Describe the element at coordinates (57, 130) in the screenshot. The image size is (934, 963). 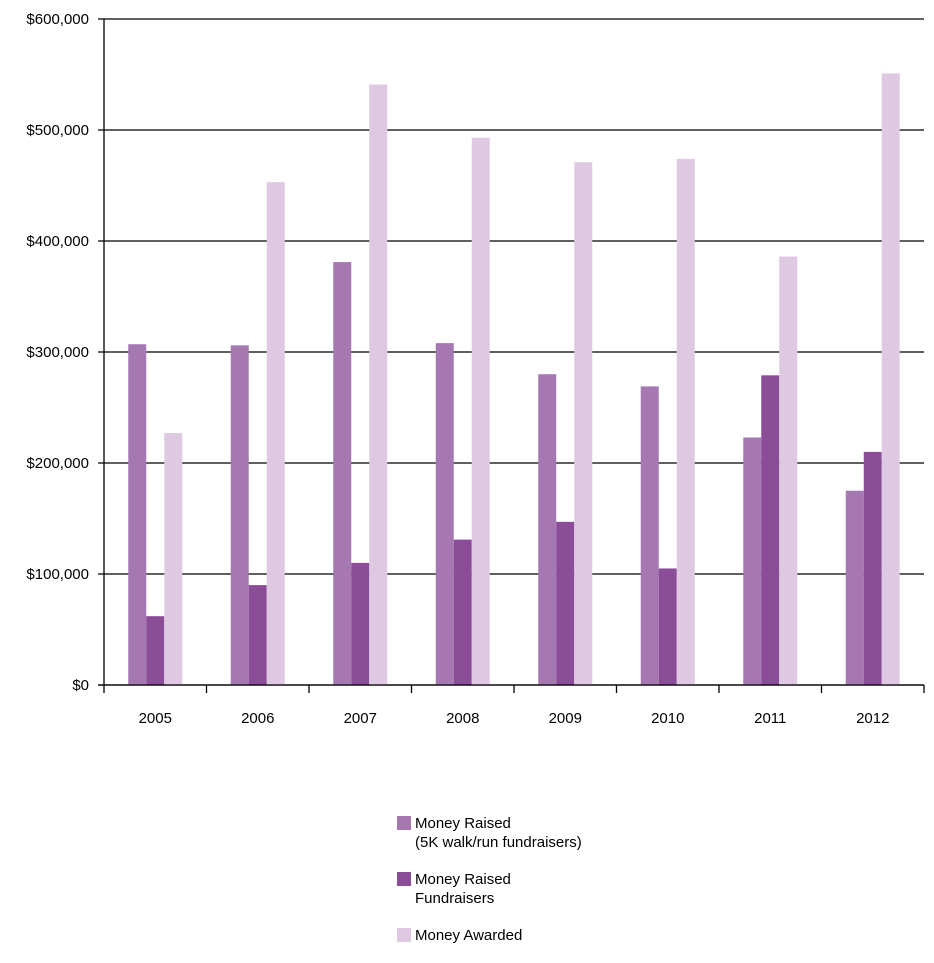
I see `y-tick-label: $500,000` at that location.